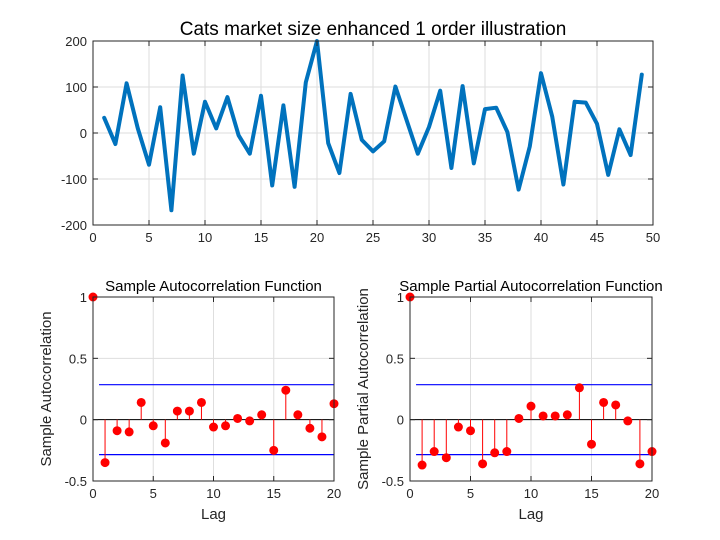  Describe the element at coordinates (363, 389) in the screenshot. I see `y-axis-label: Sample Partial Autocorrelation` at that location.